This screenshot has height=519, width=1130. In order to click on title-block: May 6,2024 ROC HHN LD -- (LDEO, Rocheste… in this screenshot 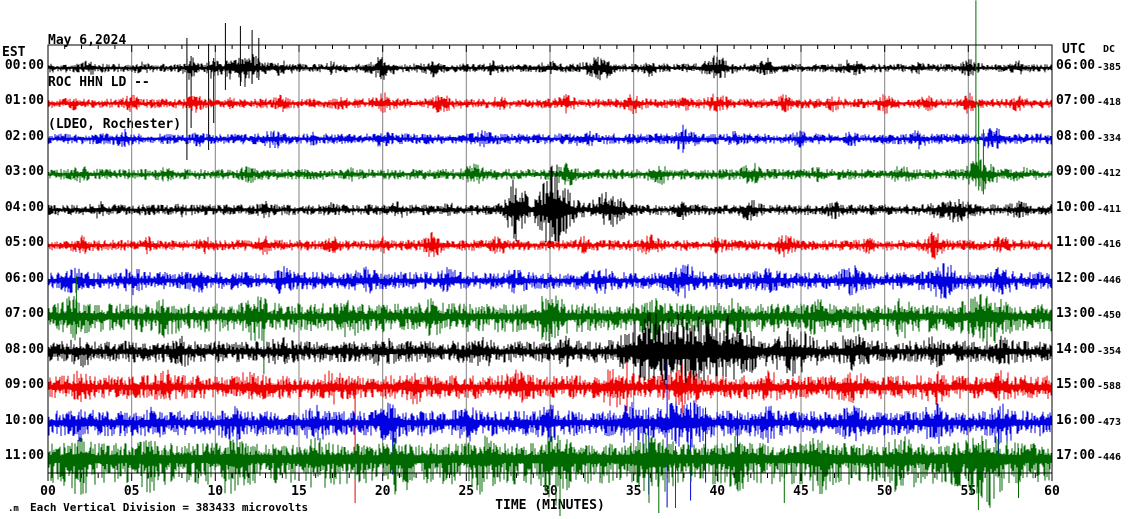, I will do `click(114, 83)`.